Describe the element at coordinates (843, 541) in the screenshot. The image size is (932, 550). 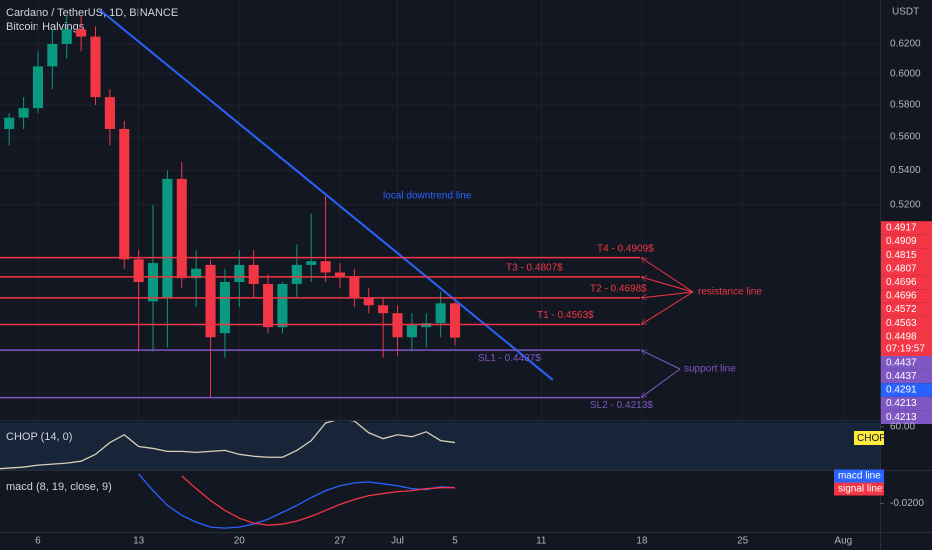
I see `x-tick-label: Aug` at that location.